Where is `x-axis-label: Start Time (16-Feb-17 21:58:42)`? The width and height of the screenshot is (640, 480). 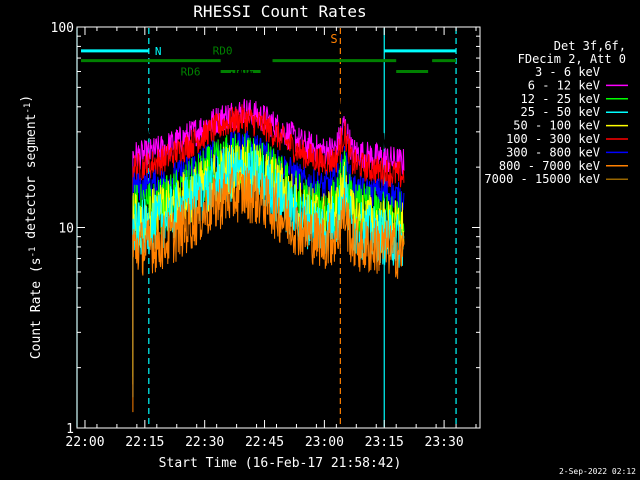 x-axis-label: Start Time (16-Feb-17 21:58:42) is located at coordinates (280, 463).